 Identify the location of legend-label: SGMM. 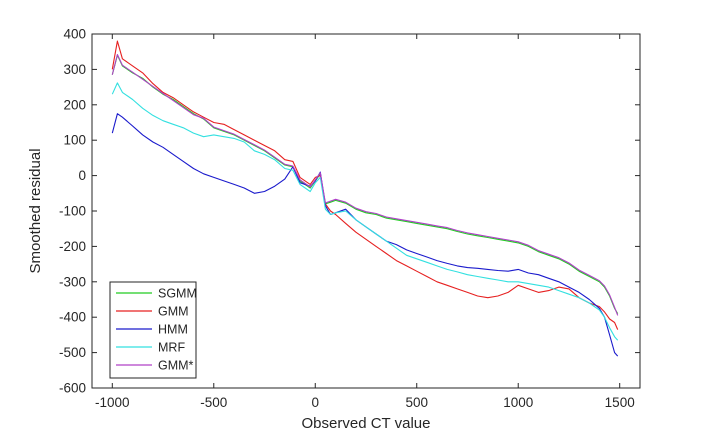
(177, 294).